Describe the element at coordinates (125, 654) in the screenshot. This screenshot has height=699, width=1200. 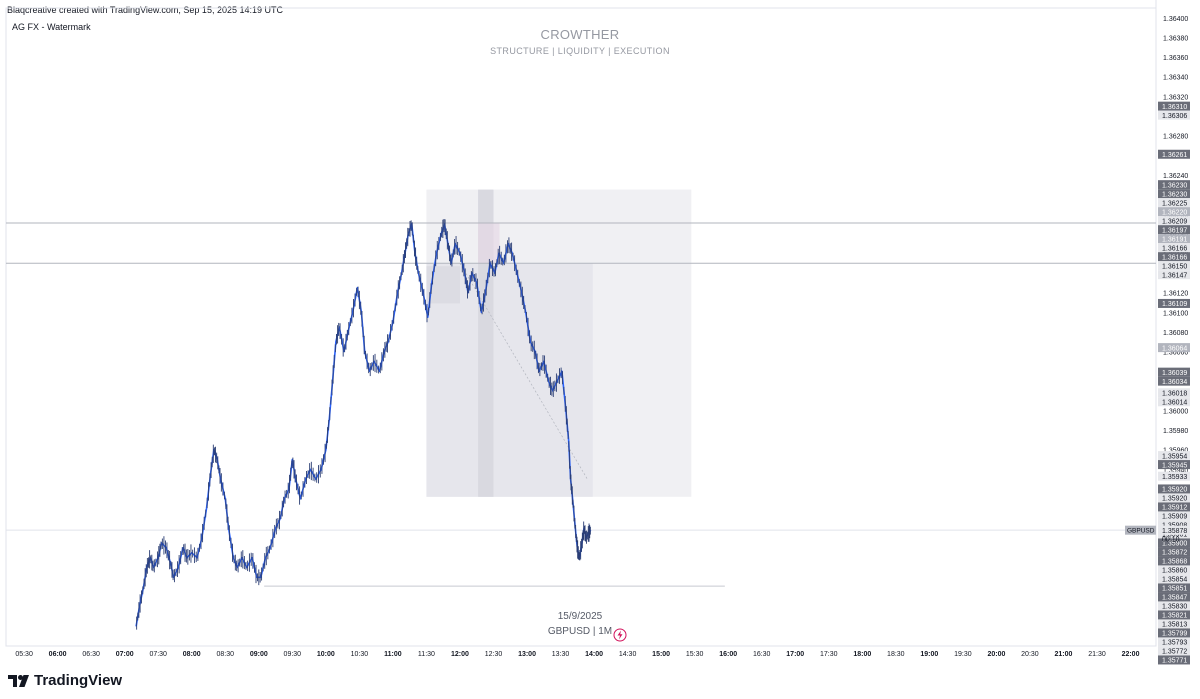
I see `x-tick-label: 07:00` at that location.